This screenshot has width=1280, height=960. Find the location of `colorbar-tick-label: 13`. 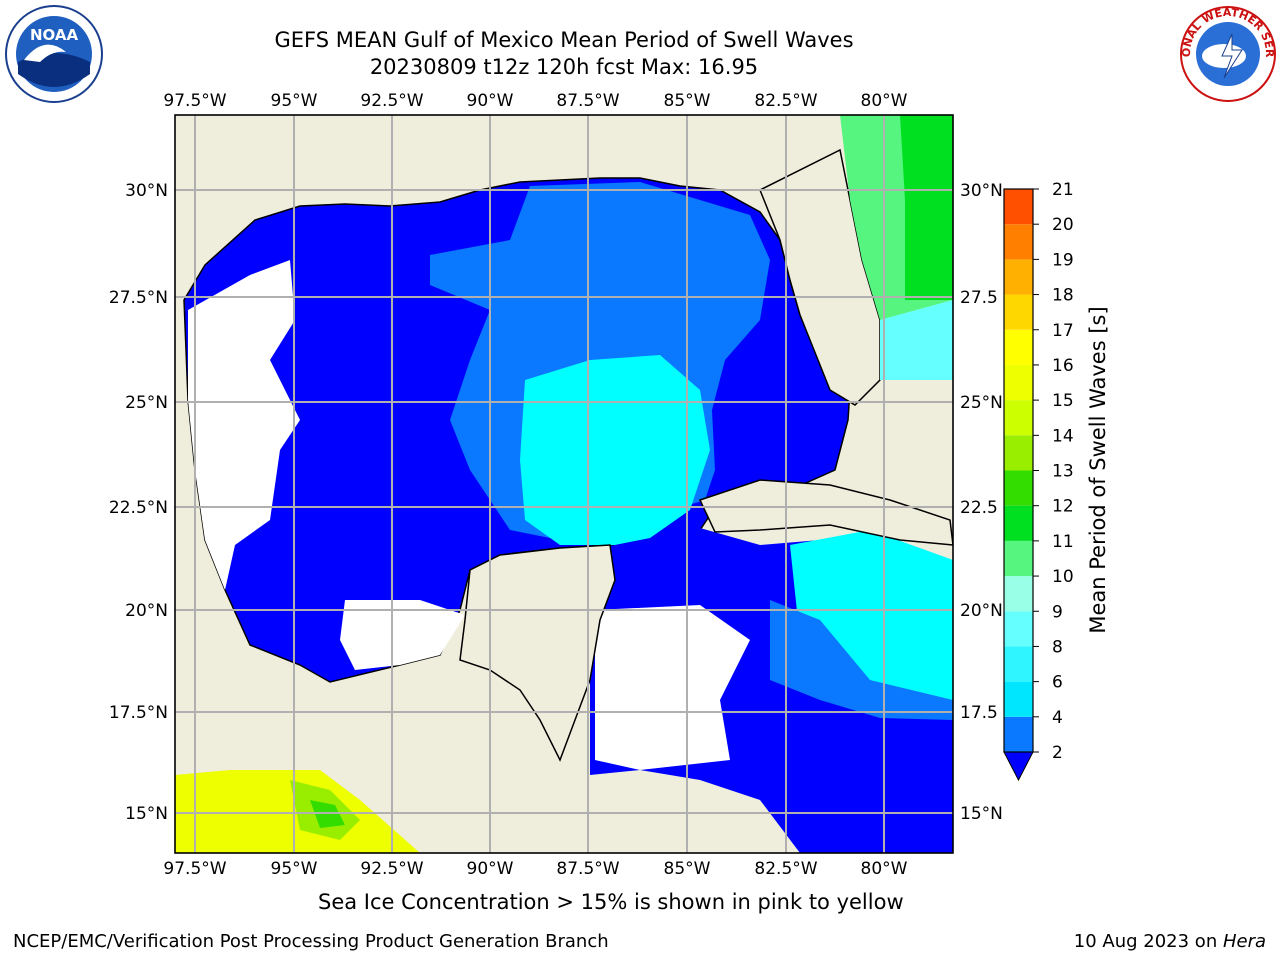

colorbar-tick-label: 13 is located at coordinates (1063, 472).